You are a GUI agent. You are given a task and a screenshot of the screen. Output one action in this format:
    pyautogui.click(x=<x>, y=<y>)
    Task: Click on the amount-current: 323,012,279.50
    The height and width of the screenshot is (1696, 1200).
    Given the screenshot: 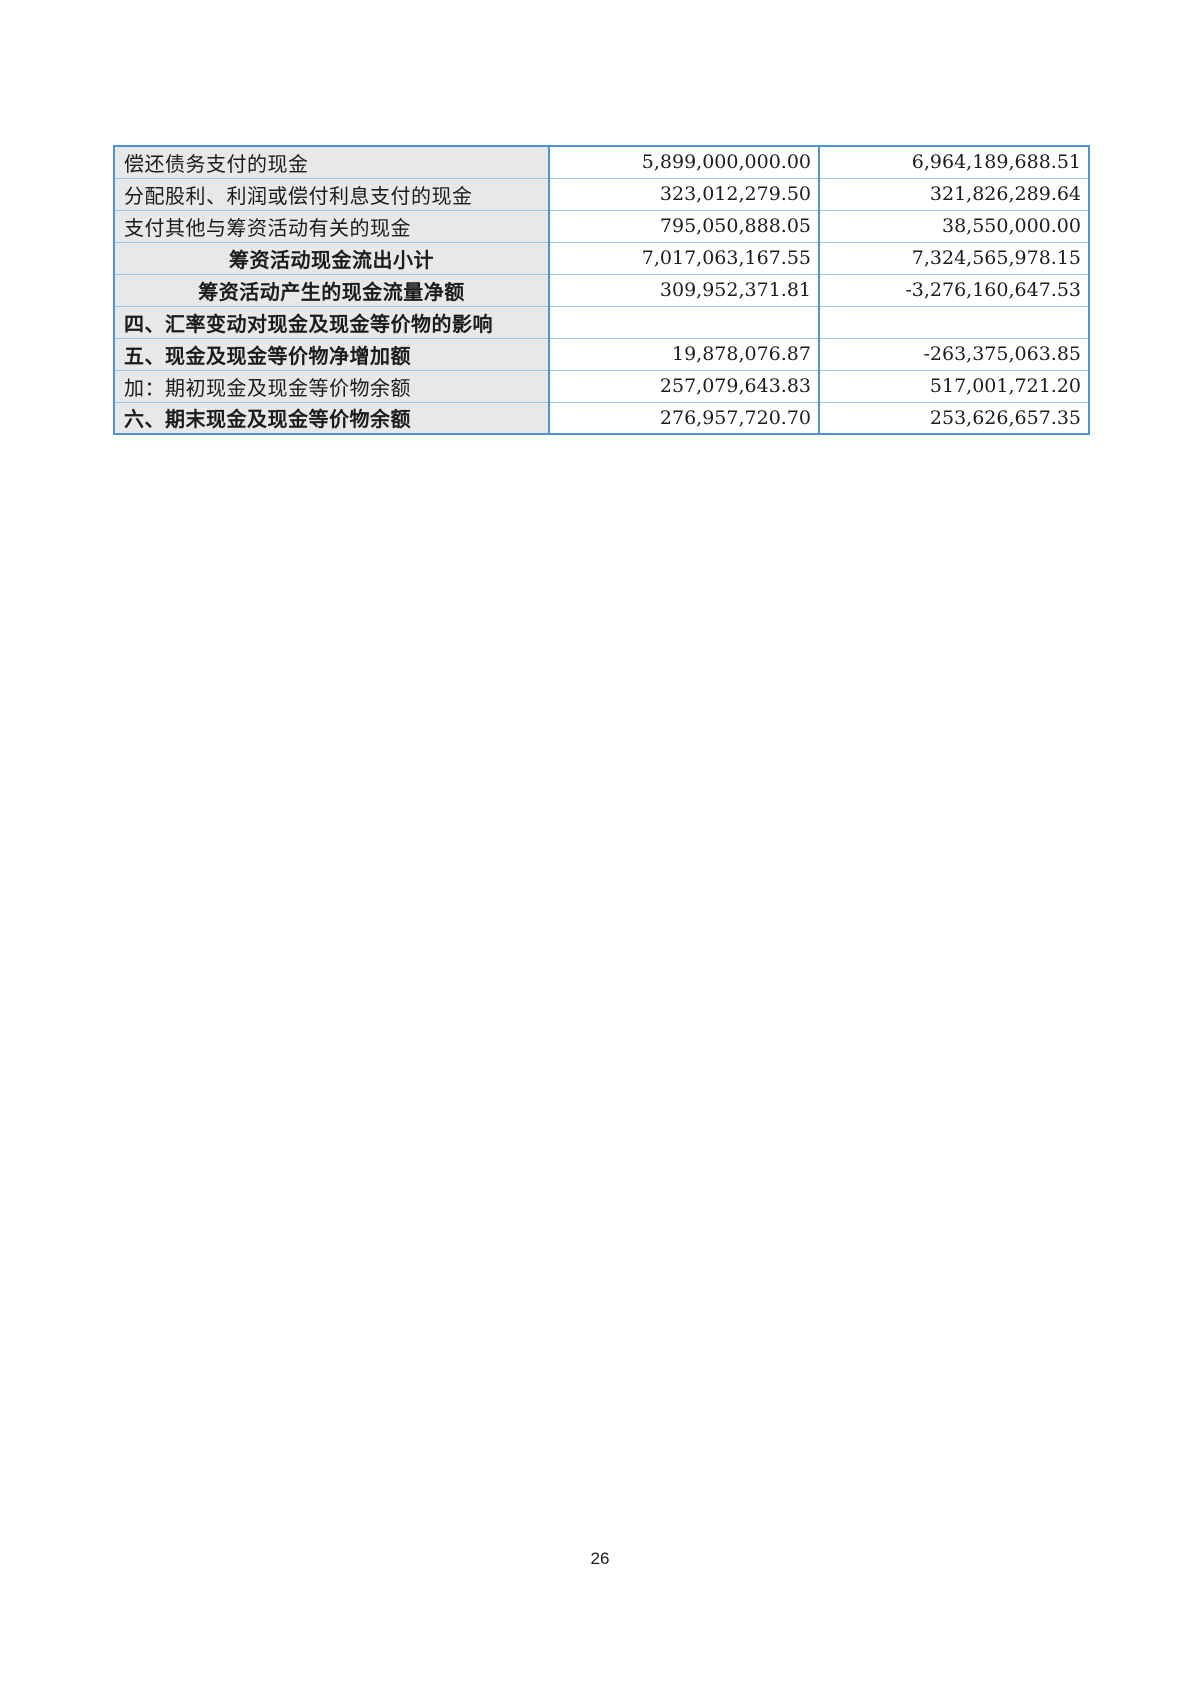 What is the action you would take?
    pyautogui.click(x=684, y=194)
    